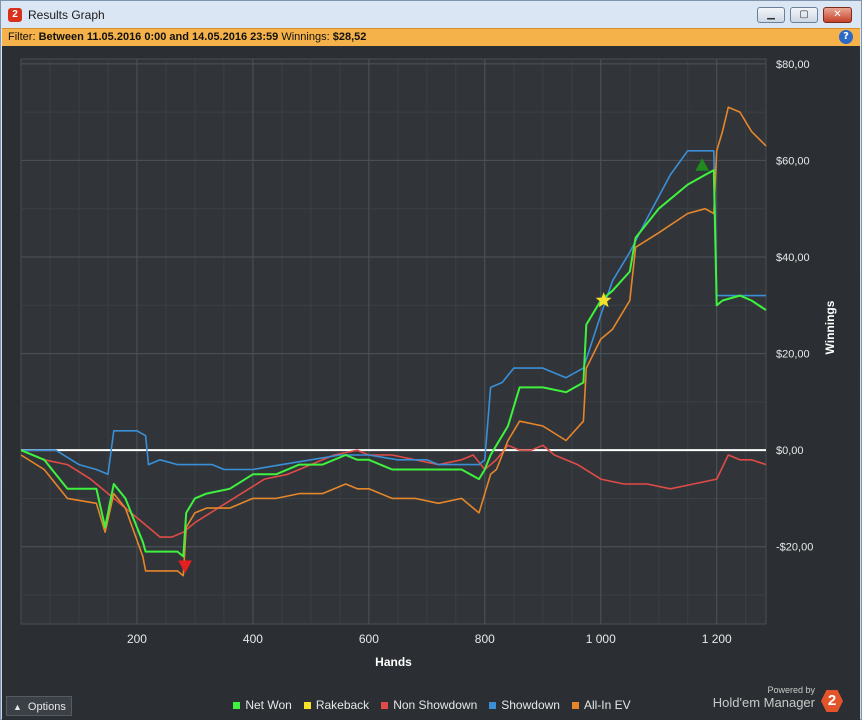  I want to click on y-tick-label: $40,00, so click(793, 258).